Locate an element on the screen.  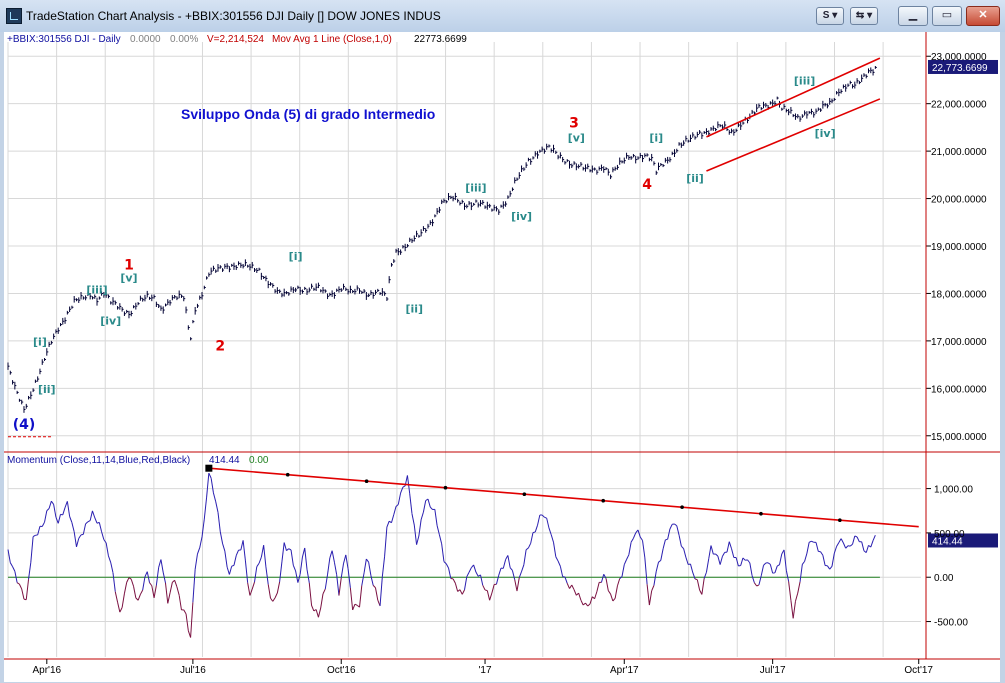
price-tick-label: 18,000.0000 is located at coordinates (959, 294).